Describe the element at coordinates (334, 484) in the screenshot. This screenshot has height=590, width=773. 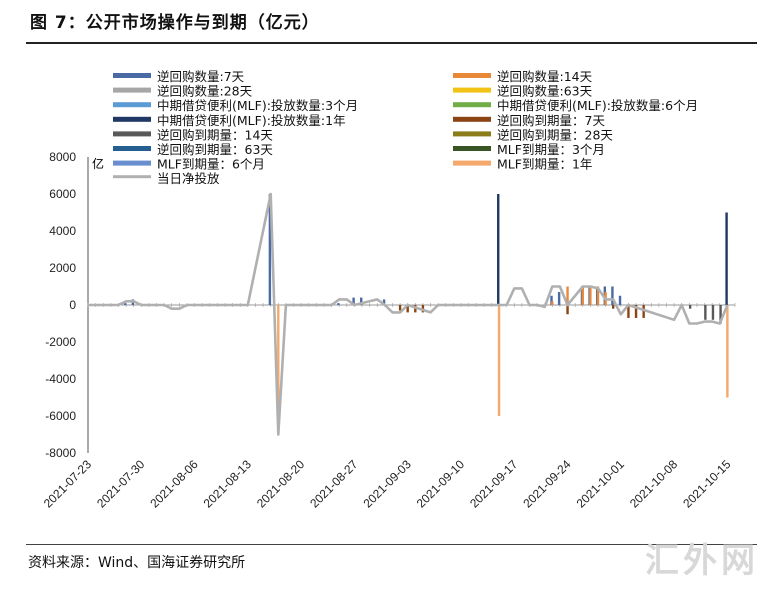
I see `x-tick-label: 2021-08-27` at that location.